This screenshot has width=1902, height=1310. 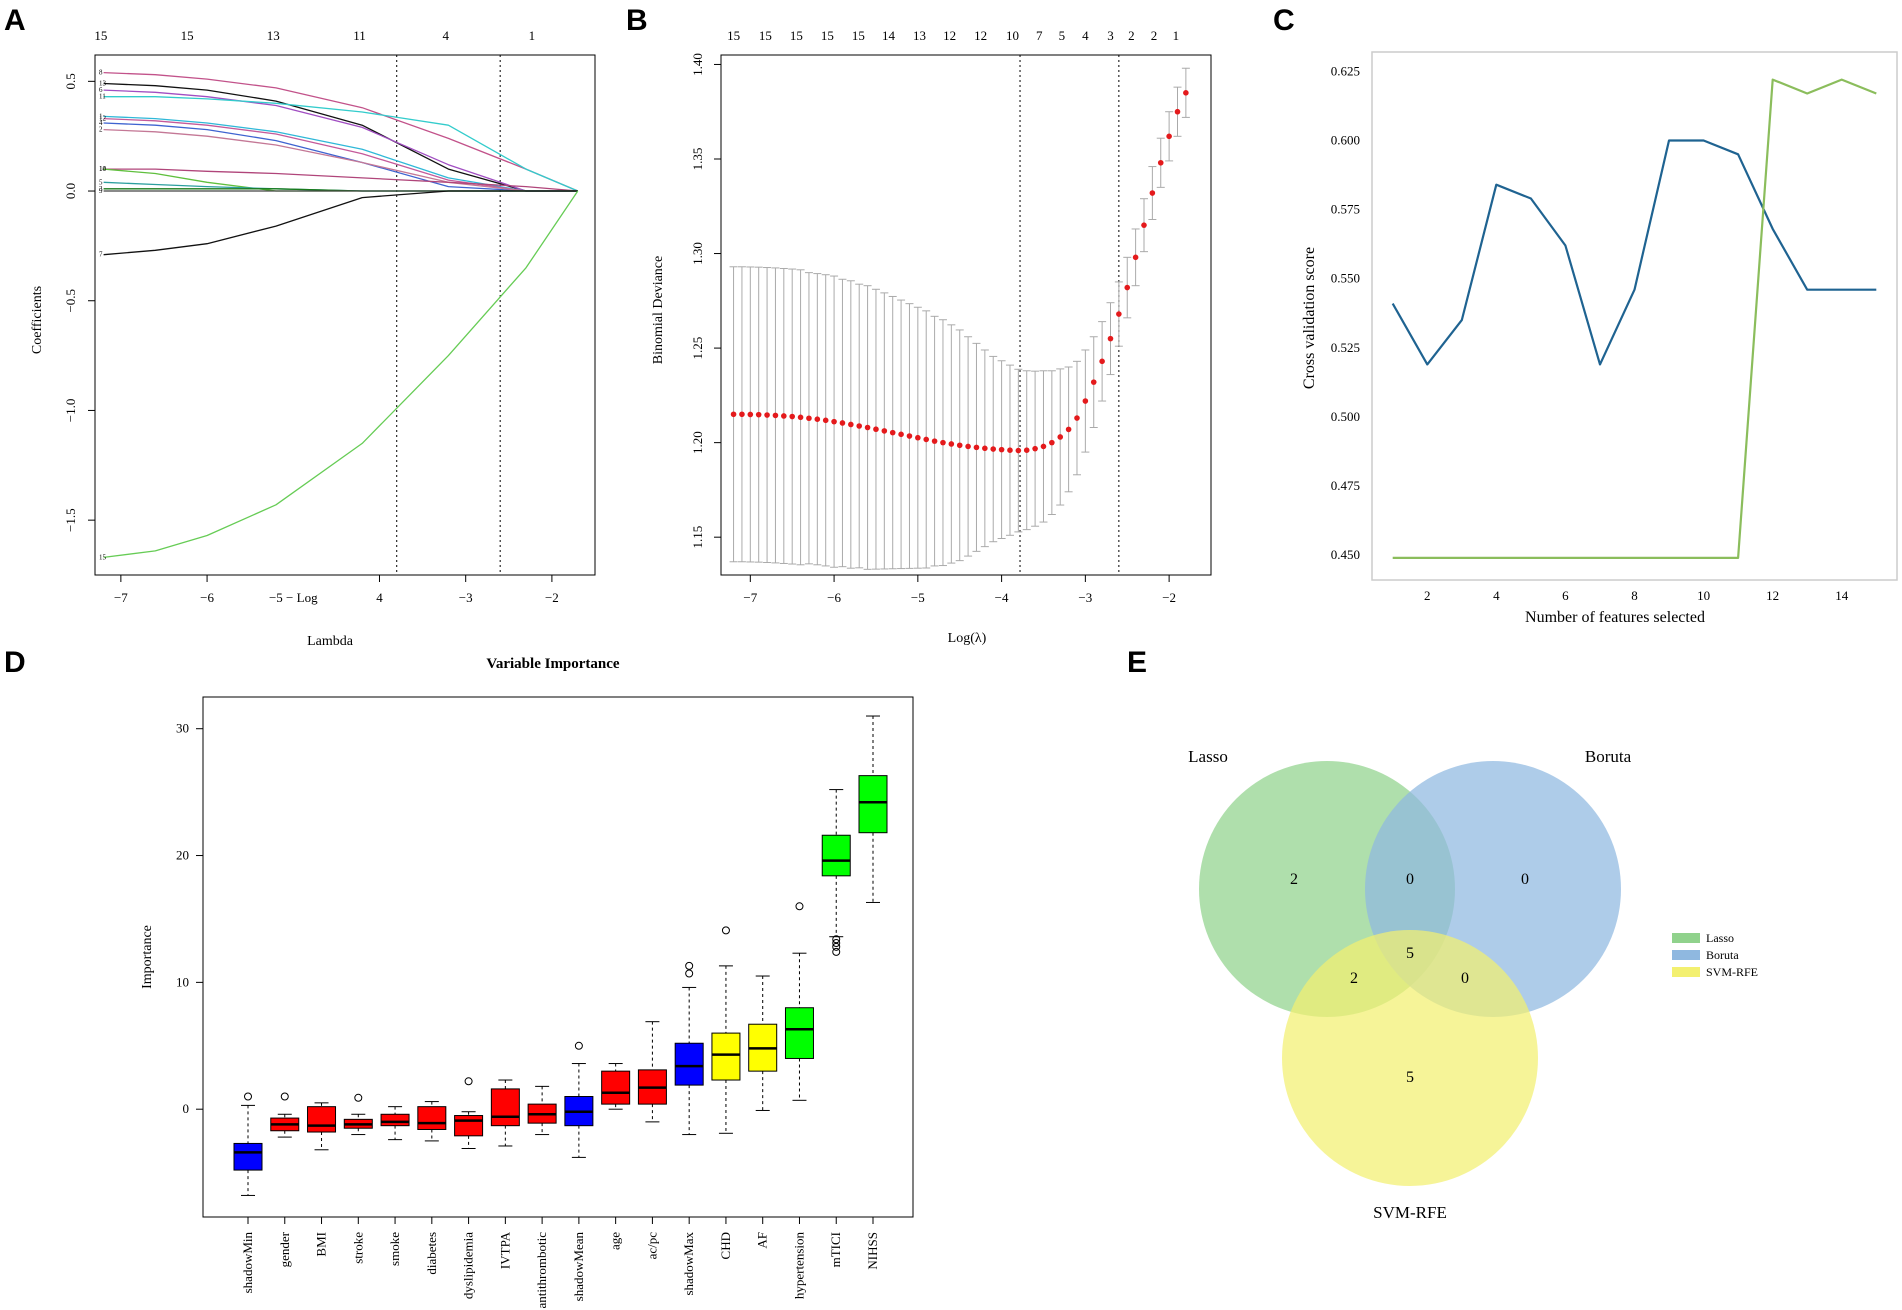 I want to click on venn-region-svm-only: 5, so click(x=1410, y=1077).